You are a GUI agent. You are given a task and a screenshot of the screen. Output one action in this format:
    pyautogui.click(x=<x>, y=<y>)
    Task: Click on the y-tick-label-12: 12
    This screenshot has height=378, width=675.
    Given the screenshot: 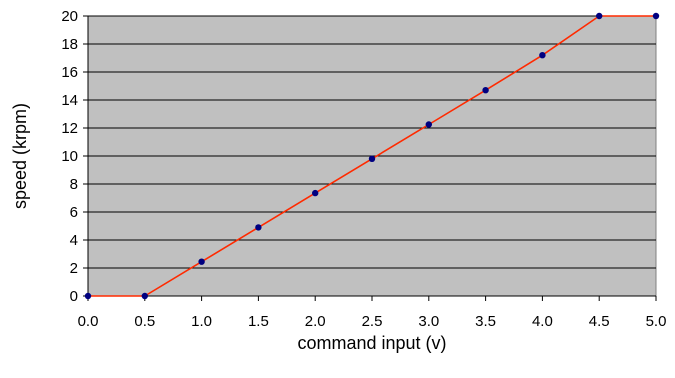 What is the action you would take?
    pyautogui.click(x=69, y=128)
    